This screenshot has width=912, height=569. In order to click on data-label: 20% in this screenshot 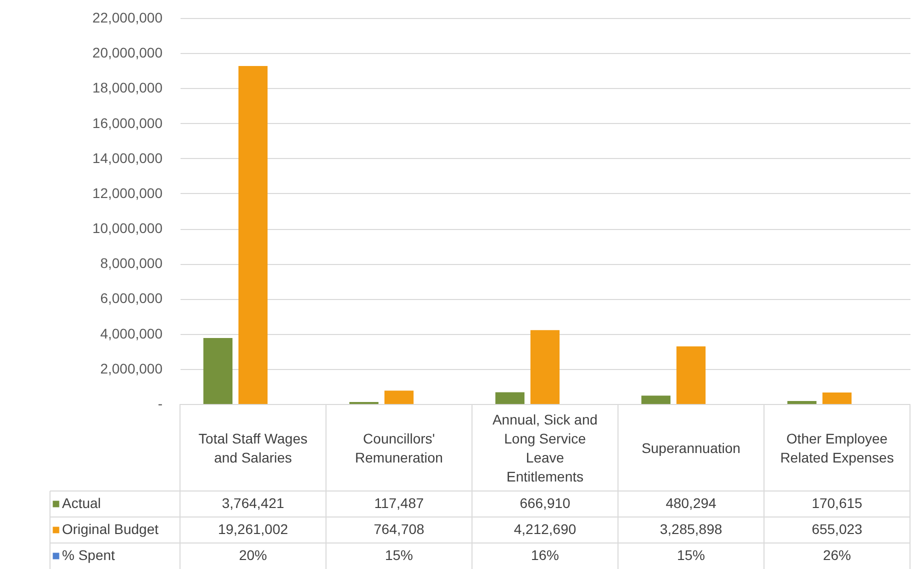, I will do `click(253, 555)`.